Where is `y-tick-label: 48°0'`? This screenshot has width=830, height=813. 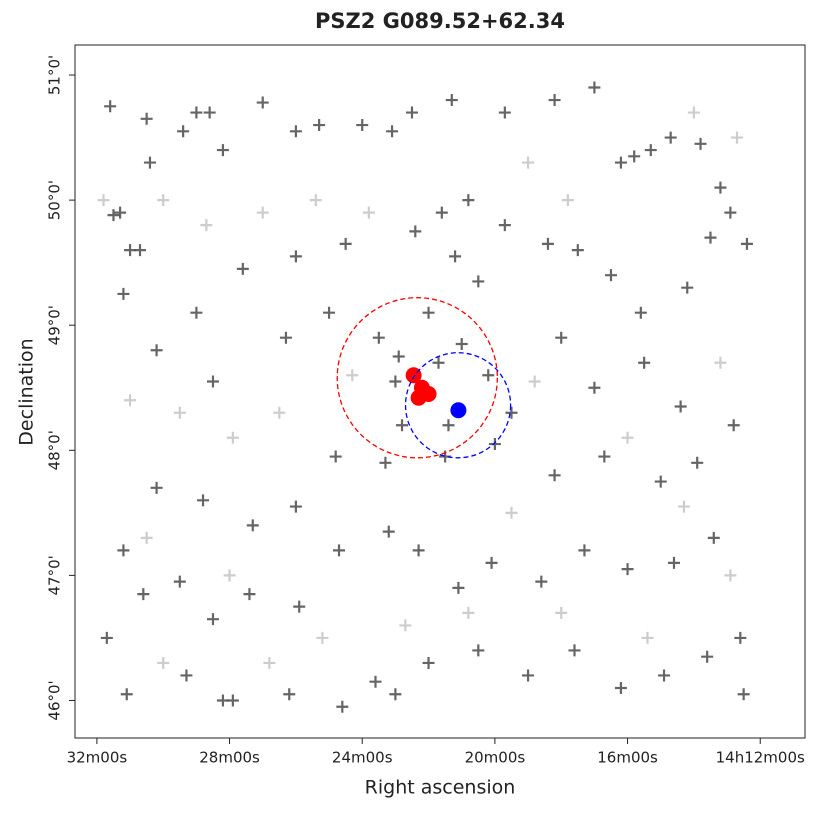
y-tick-label: 48°0' is located at coordinates (55, 450).